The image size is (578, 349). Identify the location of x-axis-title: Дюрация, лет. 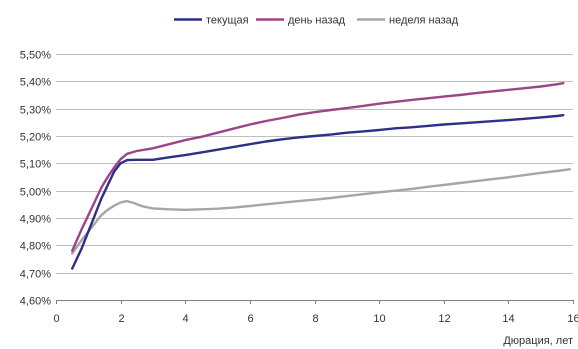
(538, 341).